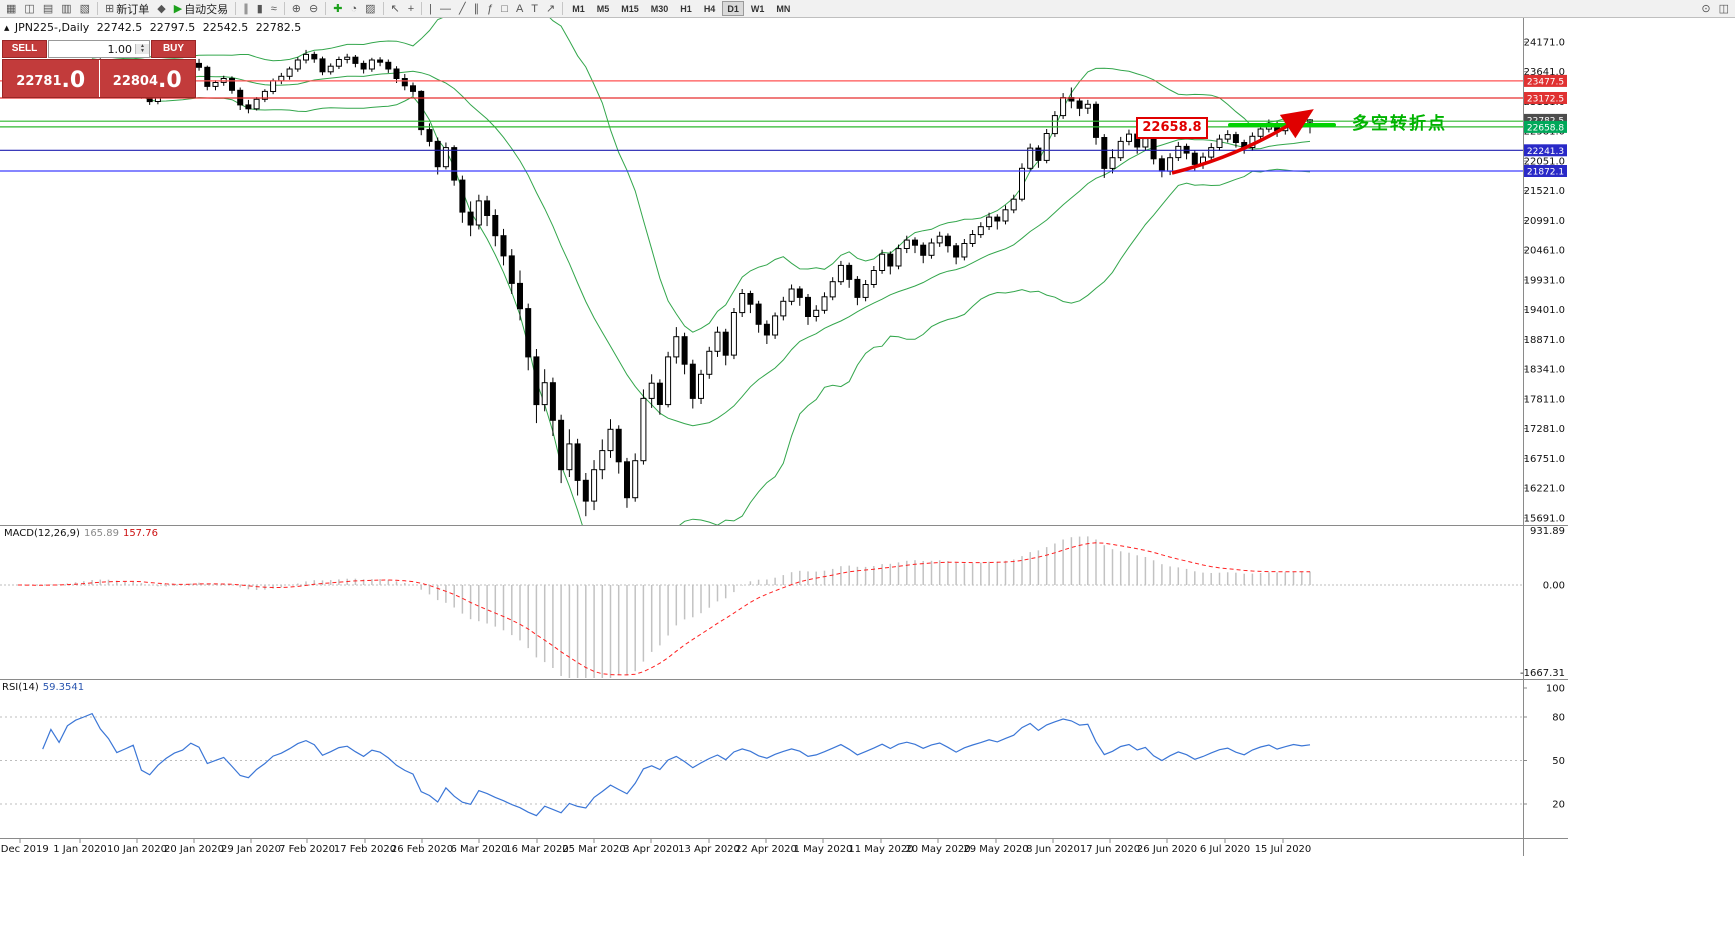 The image size is (1735, 941). I want to click on navigator-button: ▧, so click(85, 9).